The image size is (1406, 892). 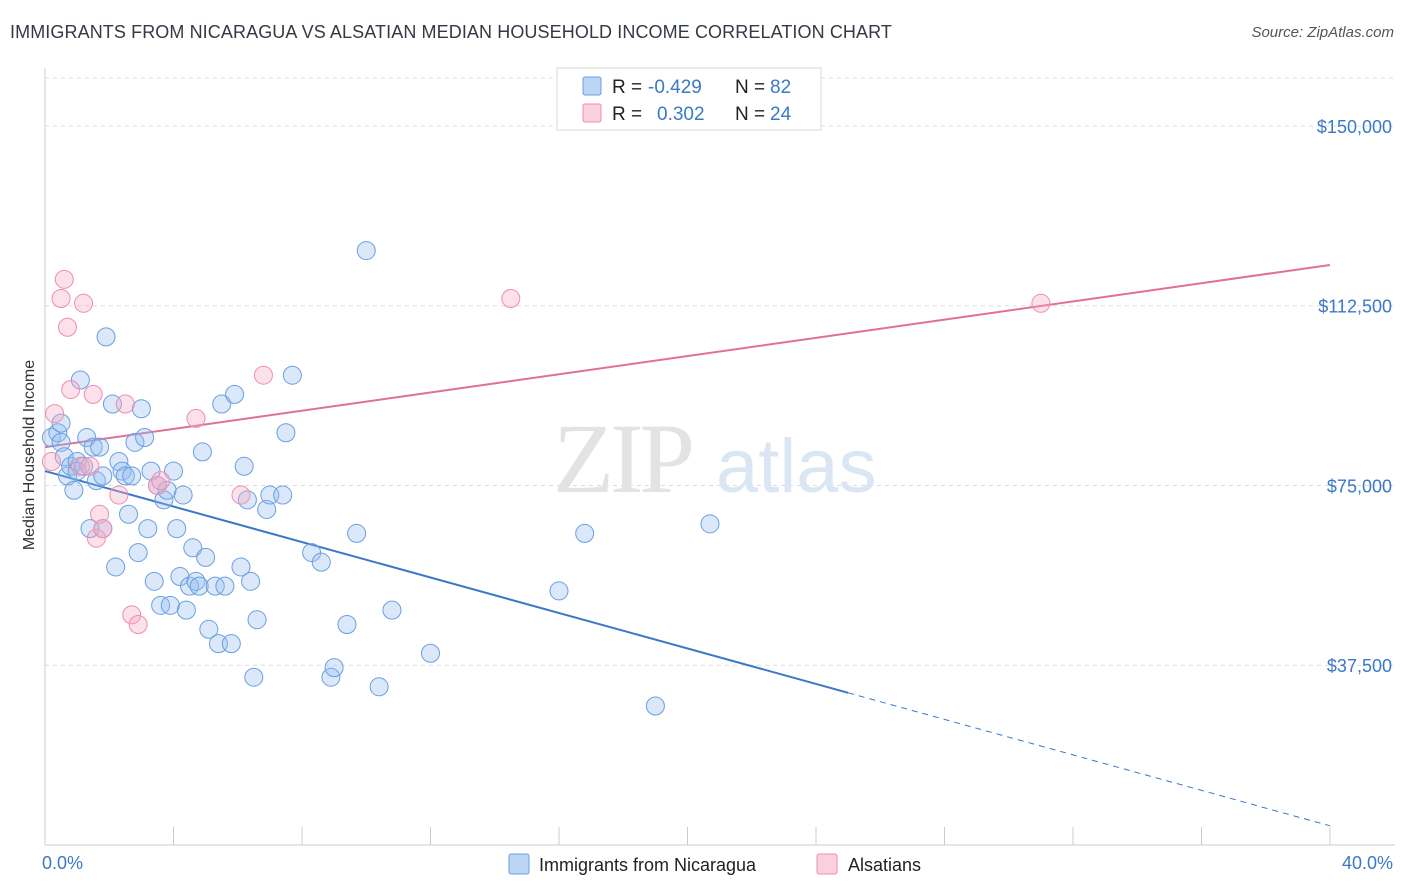 I want to click on y-axis-label: Median Household Income, so click(x=29, y=455).